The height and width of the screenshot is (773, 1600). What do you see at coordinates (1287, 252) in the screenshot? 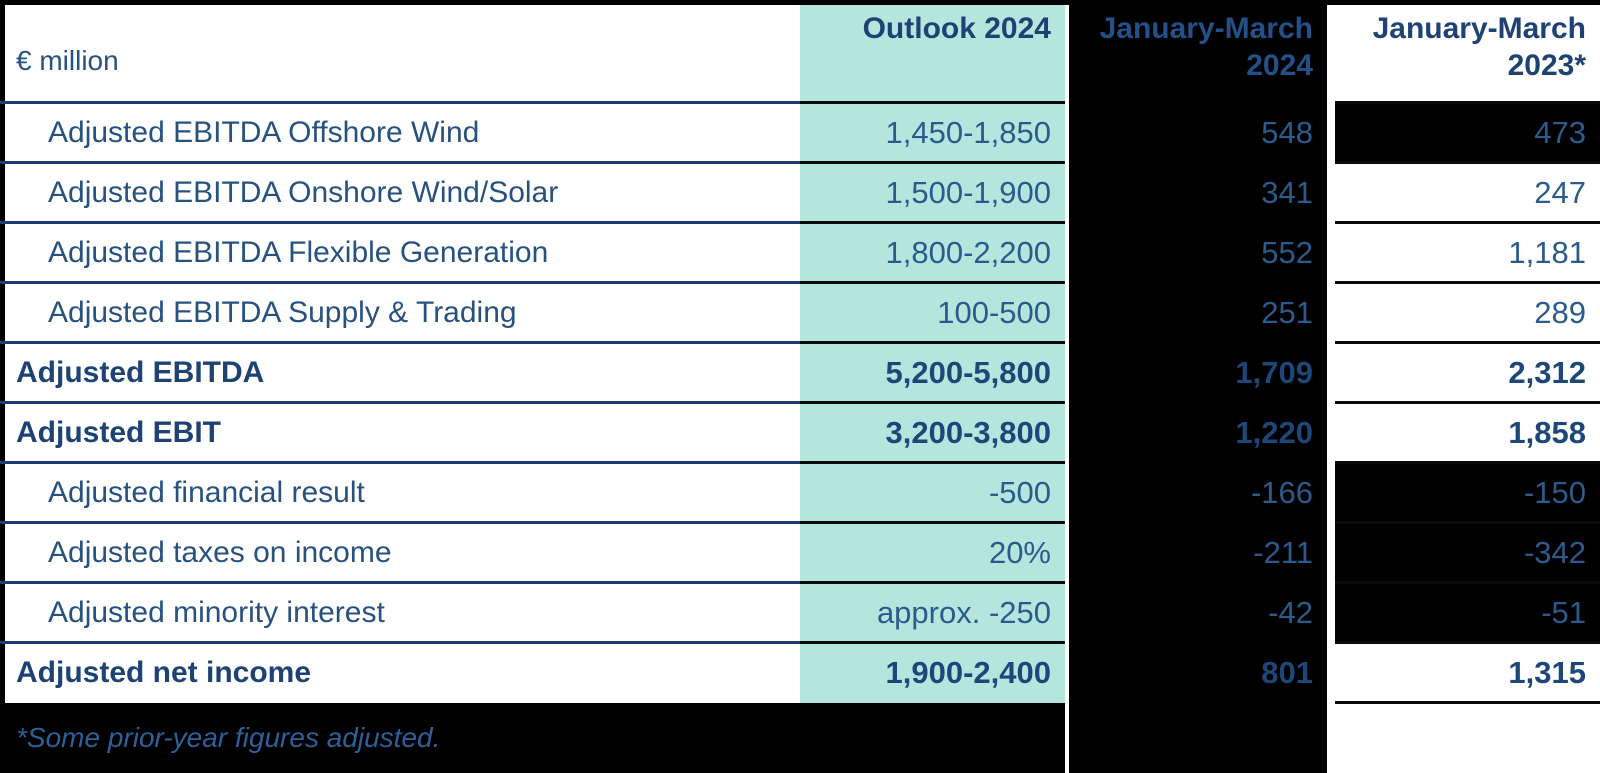
I see `jan-mar-2024-value: 552` at bounding box center [1287, 252].